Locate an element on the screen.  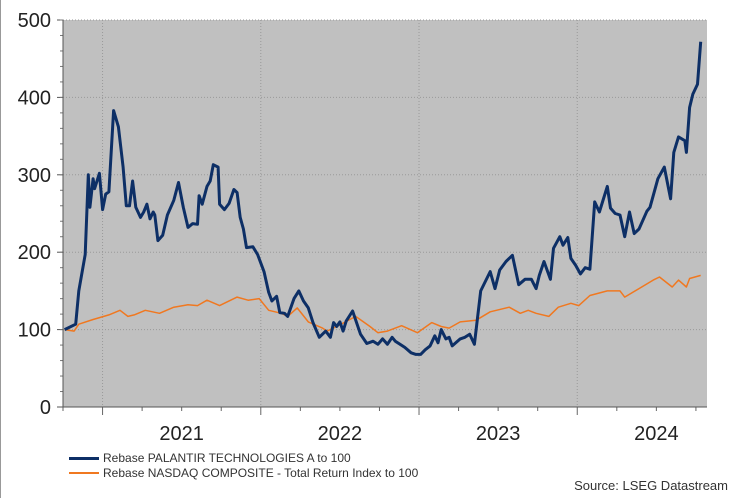
legend-item-palantir: Rebase PALANTIR TECHNOLOGIES A to 100 is located at coordinates (210, 458).